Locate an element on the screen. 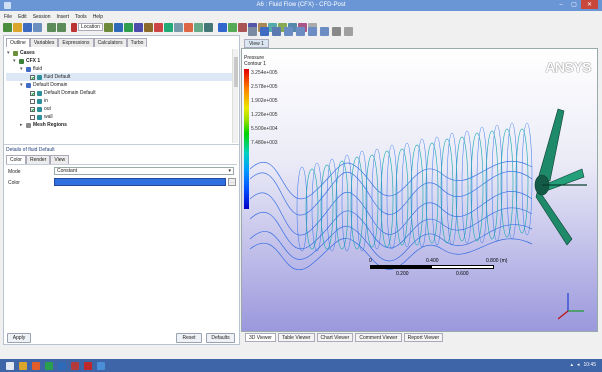 The height and width of the screenshot is (372, 602). undo-icon is located at coordinates (51, 27).